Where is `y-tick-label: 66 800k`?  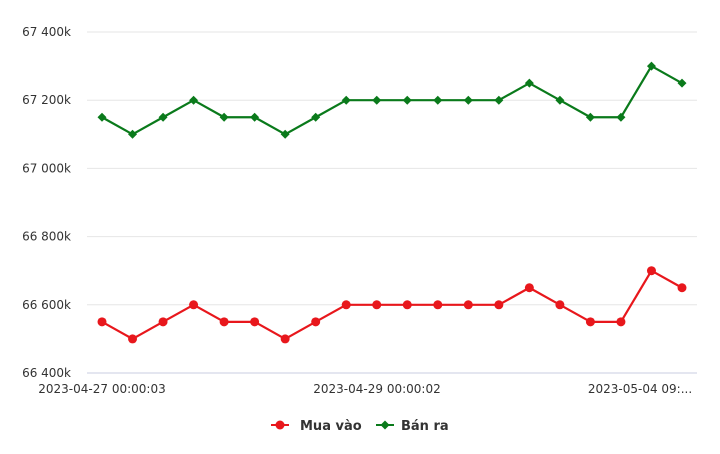
y-tick-label: 66 800k is located at coordinates (46, 237).